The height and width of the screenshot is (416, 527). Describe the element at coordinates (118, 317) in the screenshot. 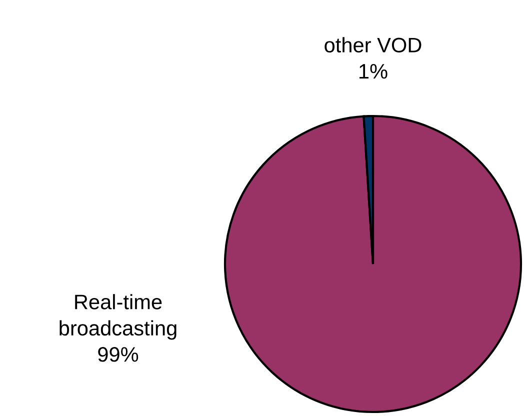

I see `slice-label: Real-time broadcasting` at that location.